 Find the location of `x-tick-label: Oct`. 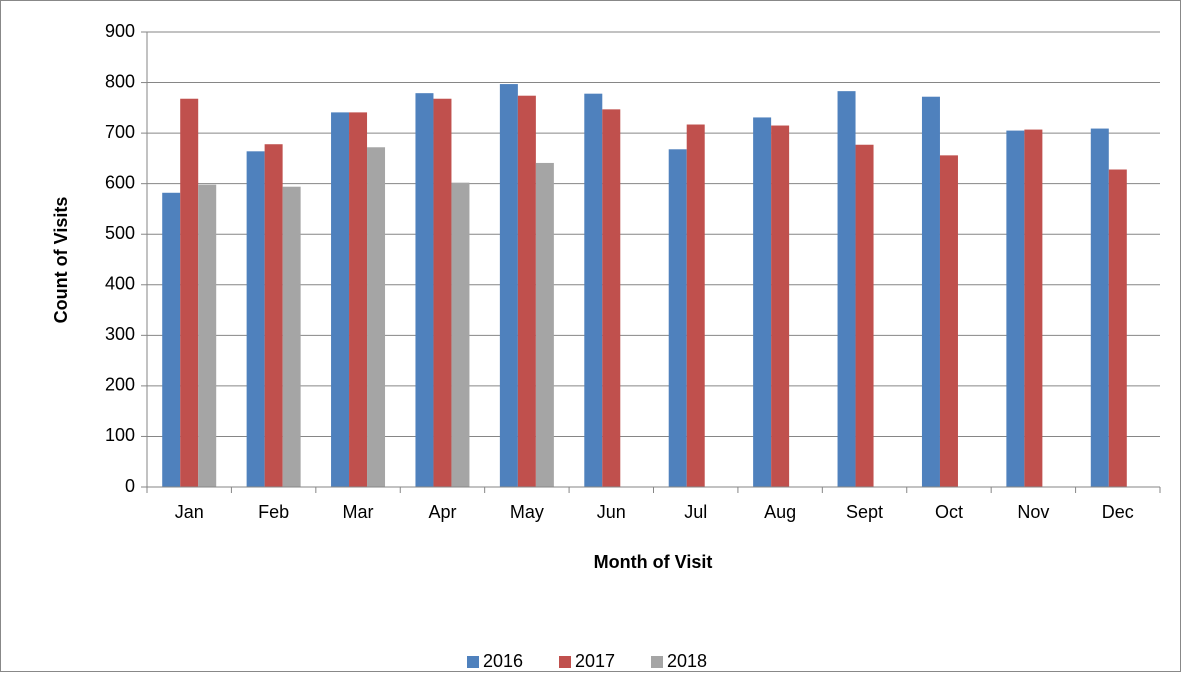

x-tick-label: Oct is located at coordinates (949, 512).